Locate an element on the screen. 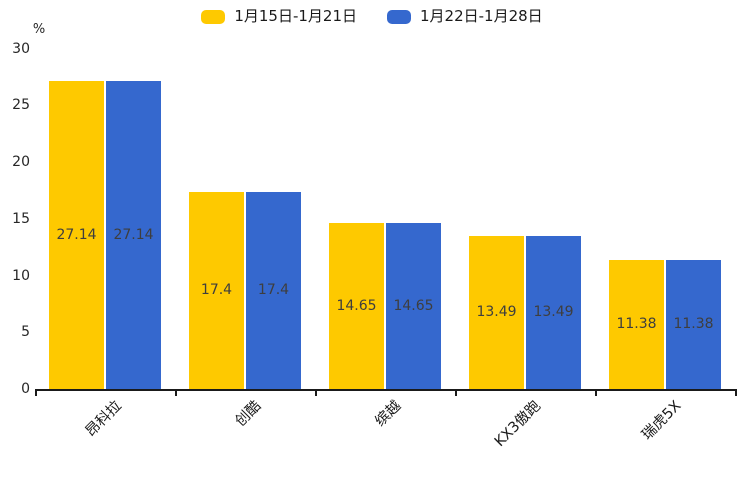  legend-item-week1: 1月15日-1月21日 is located at coordinates (279, 16).